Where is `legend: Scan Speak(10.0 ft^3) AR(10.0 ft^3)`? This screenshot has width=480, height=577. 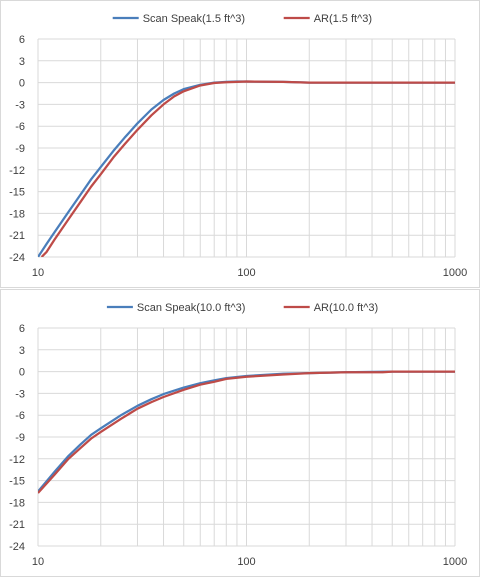
legend: Scan Speak(10.0 ft^3) AR(10.0 ft^3) is located at coordinates (242, 308).